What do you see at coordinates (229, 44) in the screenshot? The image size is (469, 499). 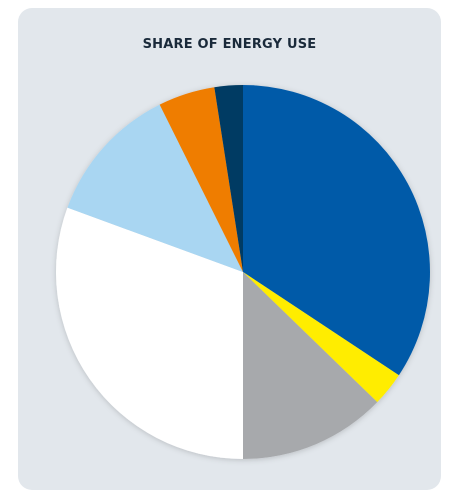 I see `chart-title: SHARE OF ENERGY USE` at bounding box center [229, 44].